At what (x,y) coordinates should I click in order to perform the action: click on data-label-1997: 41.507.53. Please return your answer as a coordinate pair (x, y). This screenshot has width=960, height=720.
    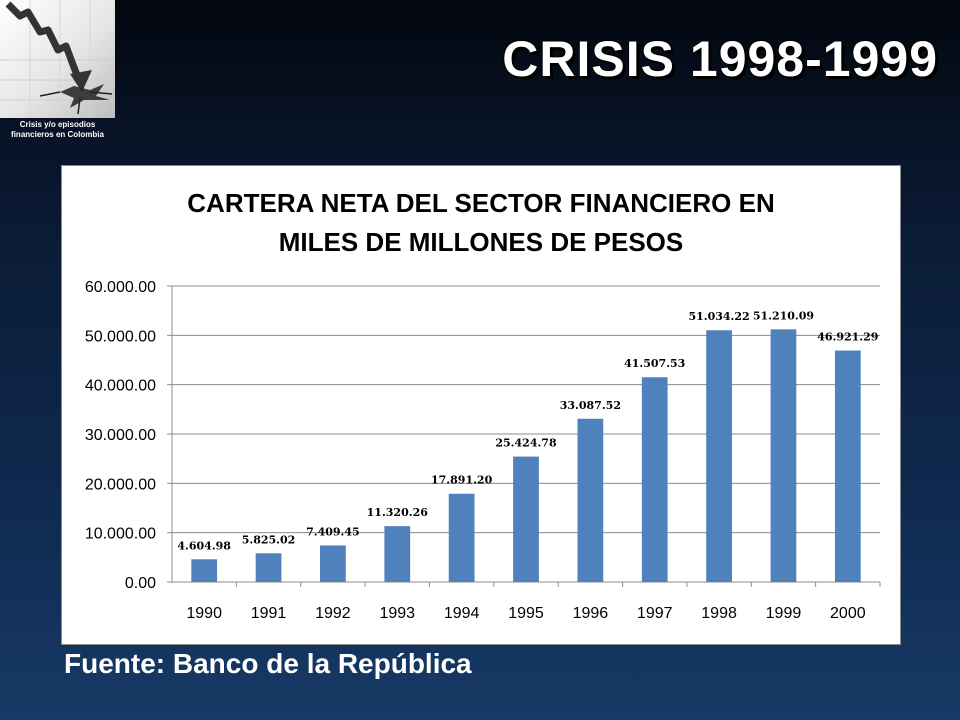
    Looking at the image, I should click on (654, 363).